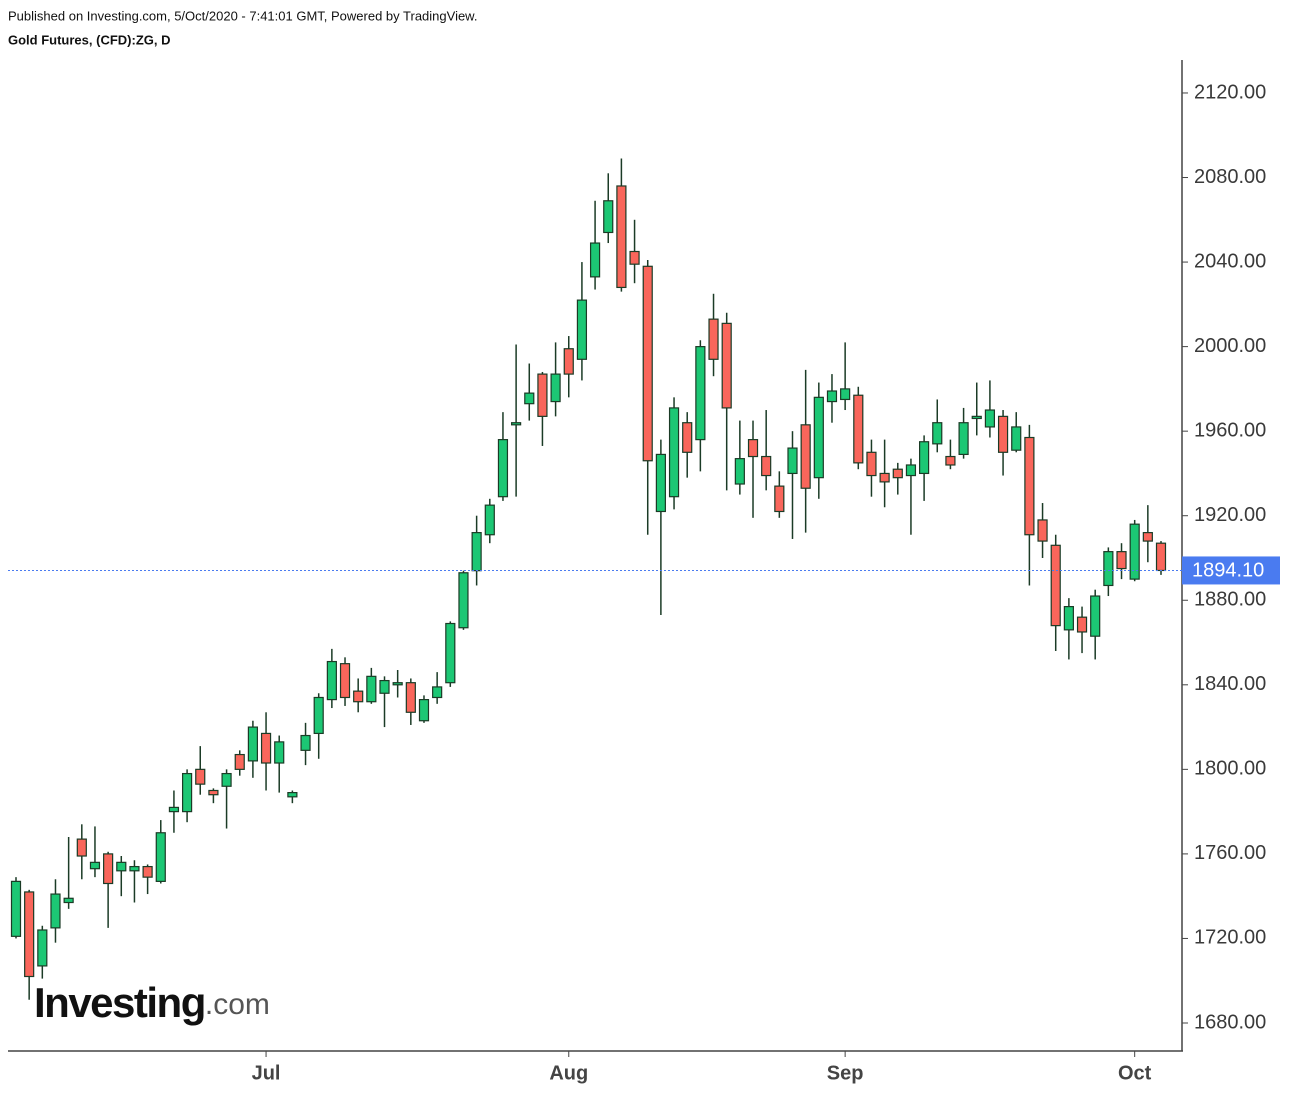  I want to click on watermark-brand: Investing, so click(119, 1002).